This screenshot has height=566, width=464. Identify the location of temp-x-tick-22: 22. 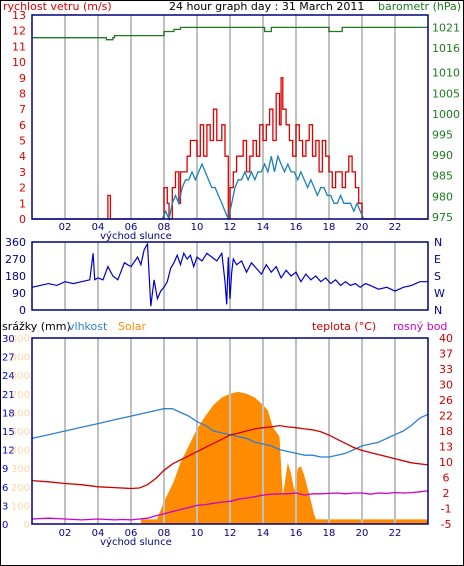
(395, 533).